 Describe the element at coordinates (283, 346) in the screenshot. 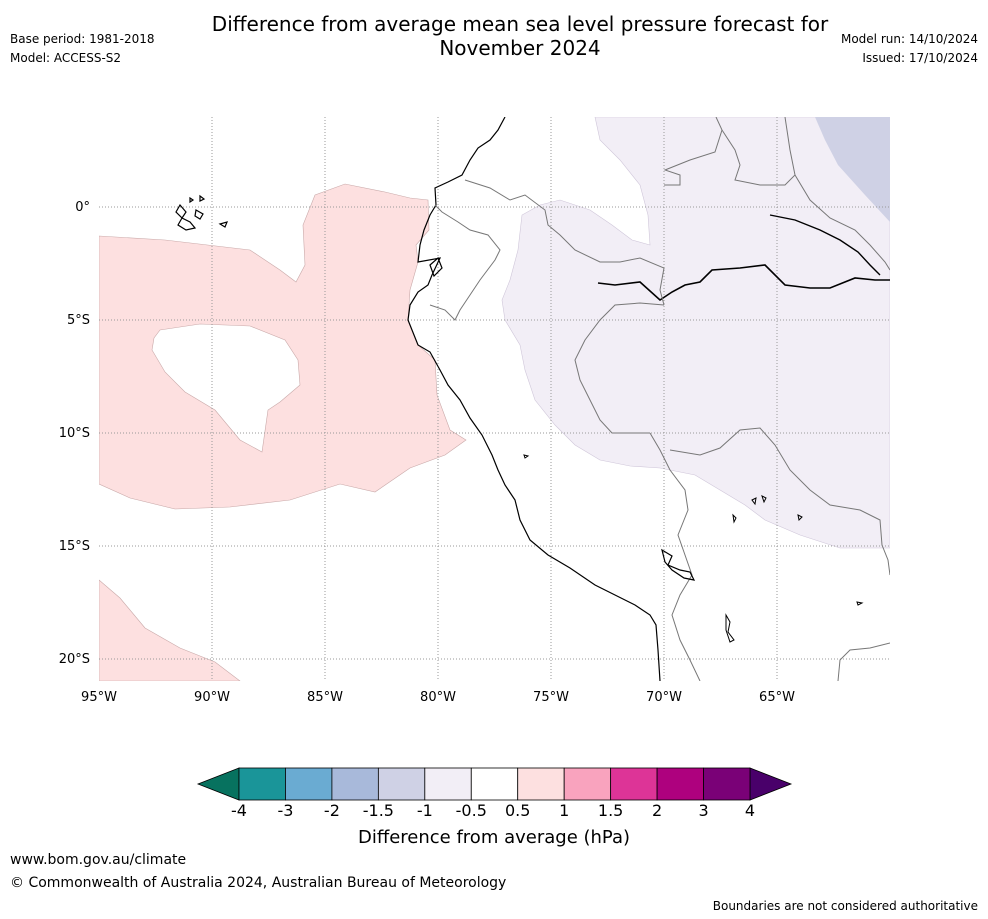

I see `positive-anomaly-region` at that location.